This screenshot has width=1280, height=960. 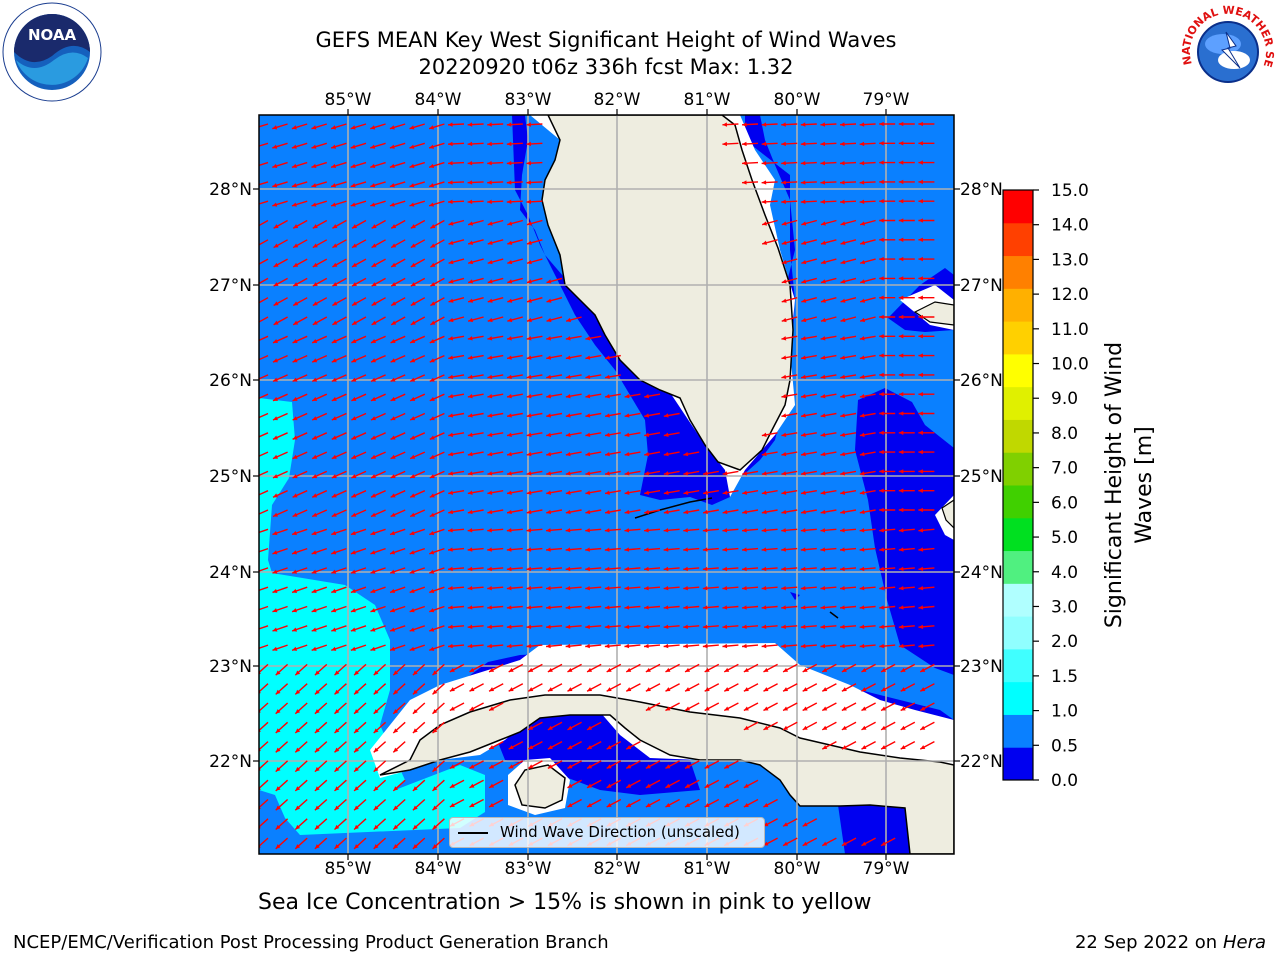 I want to click on colorbar-swatch, so click(x=1018, y=436).